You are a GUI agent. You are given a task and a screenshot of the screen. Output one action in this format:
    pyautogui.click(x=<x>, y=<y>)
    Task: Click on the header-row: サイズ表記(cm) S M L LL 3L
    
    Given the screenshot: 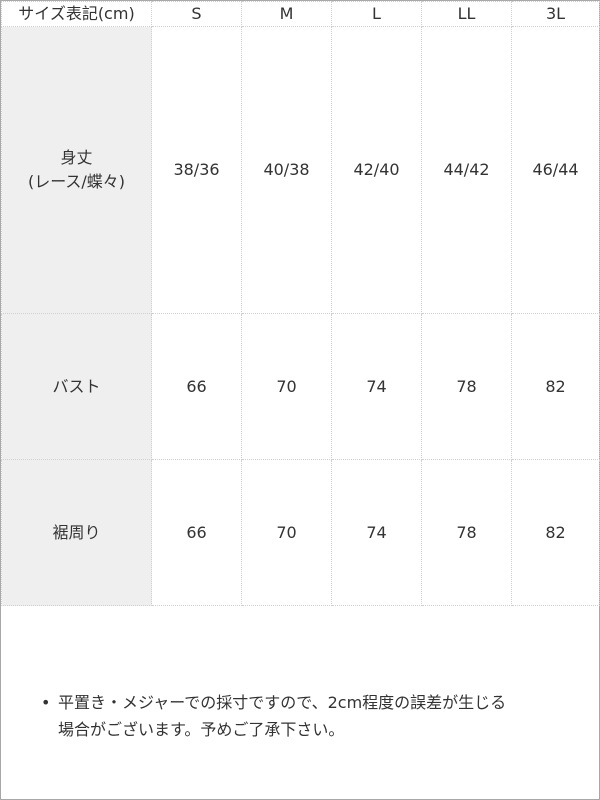 What is the action you would take?
    pyautogui.click(x=300, y=14)
    